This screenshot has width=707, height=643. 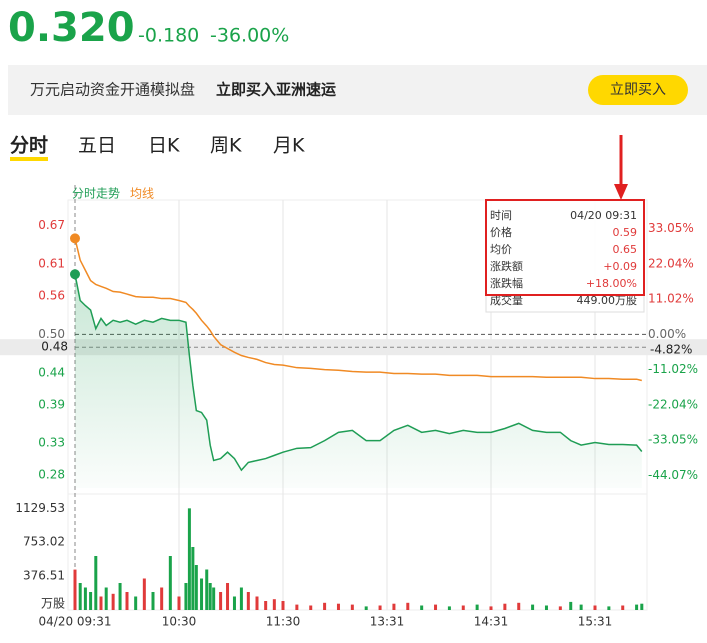 What do you see at coordinates (97, 146) in the screenshot?
I see `tab: 五日` at bounding box center [97, 146].